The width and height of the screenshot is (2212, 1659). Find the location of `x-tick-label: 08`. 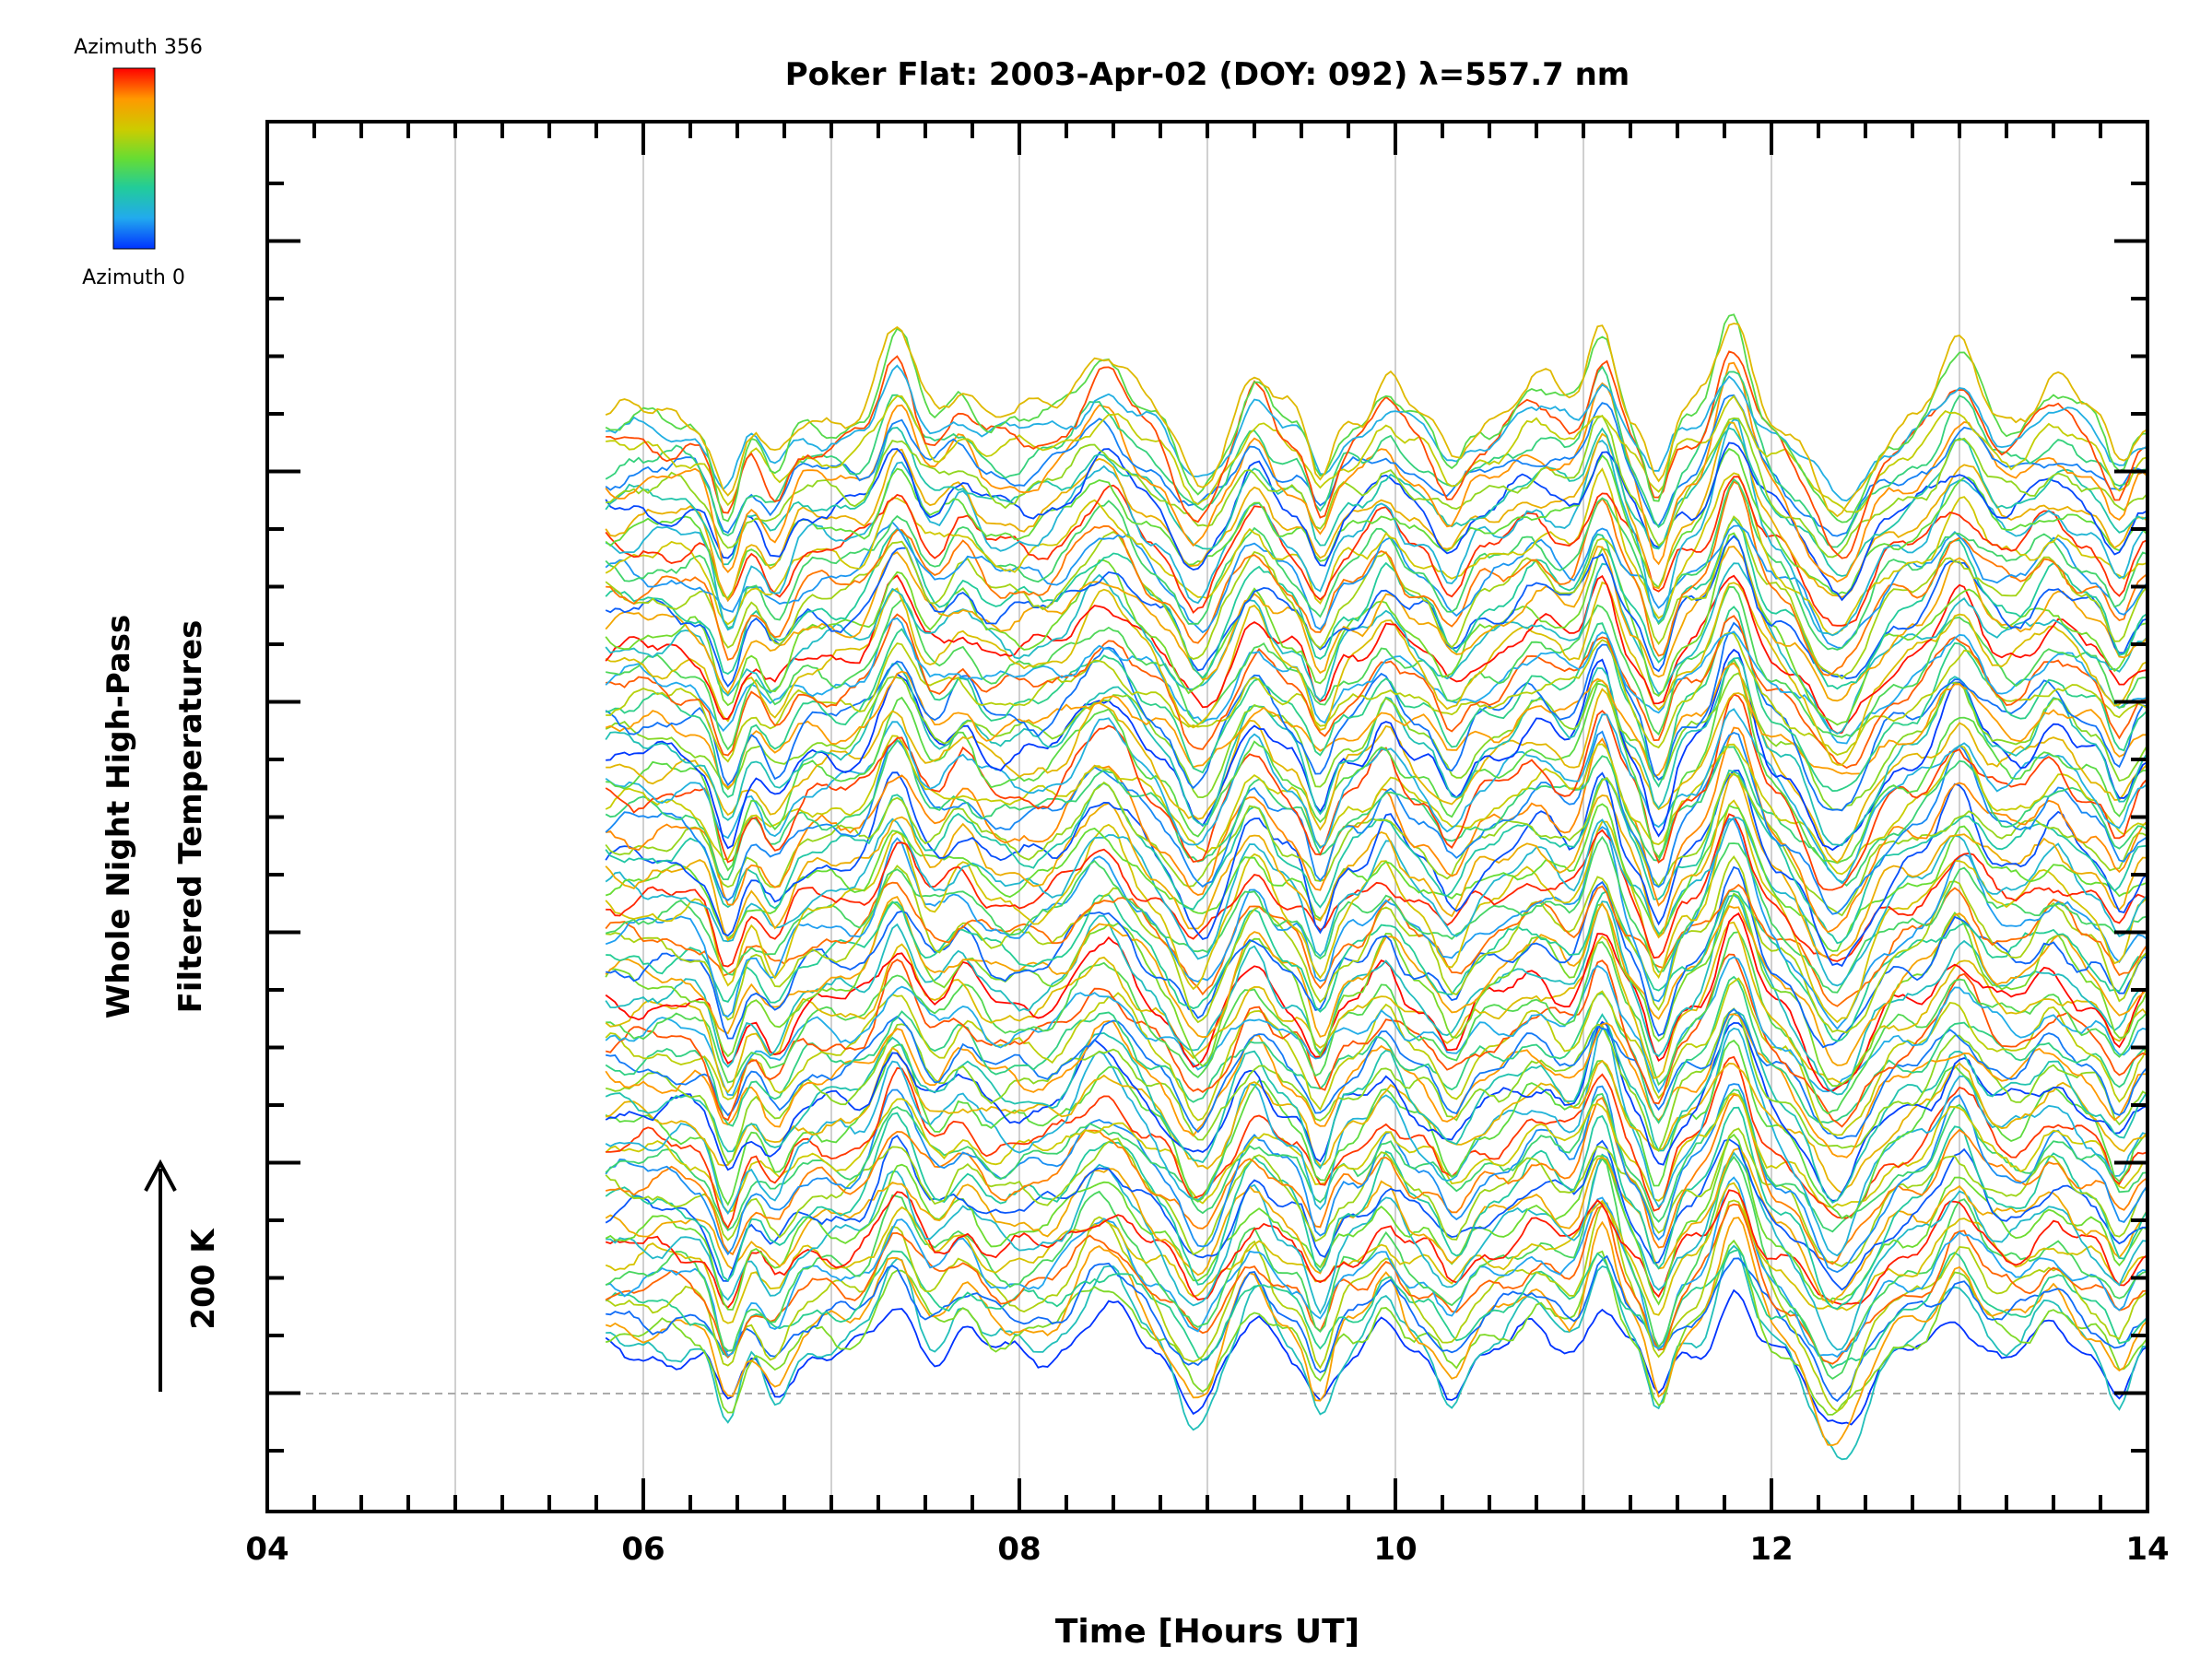

x-tick-label: 08 is located at coordinates (1019, 1549).